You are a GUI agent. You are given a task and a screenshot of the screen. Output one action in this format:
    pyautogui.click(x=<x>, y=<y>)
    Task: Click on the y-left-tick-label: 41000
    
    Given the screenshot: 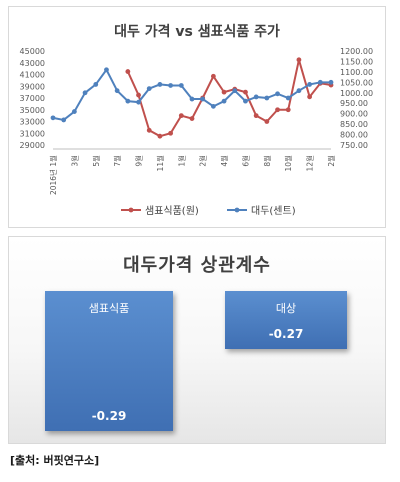 What is the action you would take?
    pyautogui.click(x=32, y=75)
    